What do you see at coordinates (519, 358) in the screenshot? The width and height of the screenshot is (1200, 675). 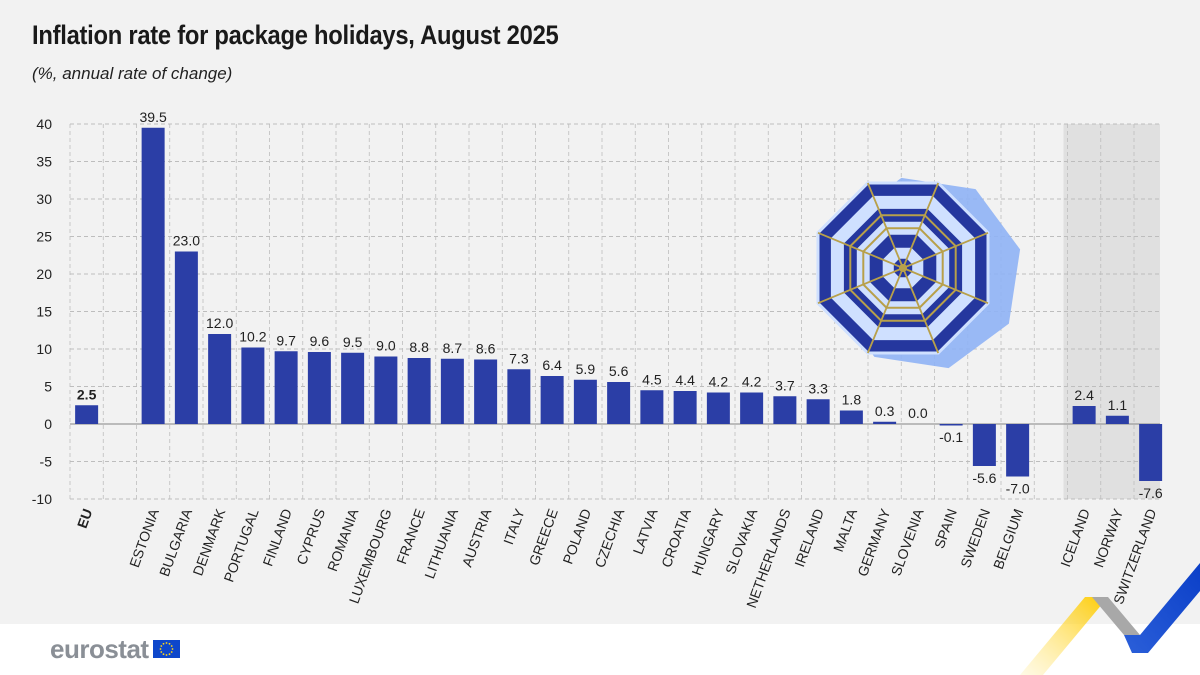 I see `value-label: 7.3` at bounding box center [519, 358].